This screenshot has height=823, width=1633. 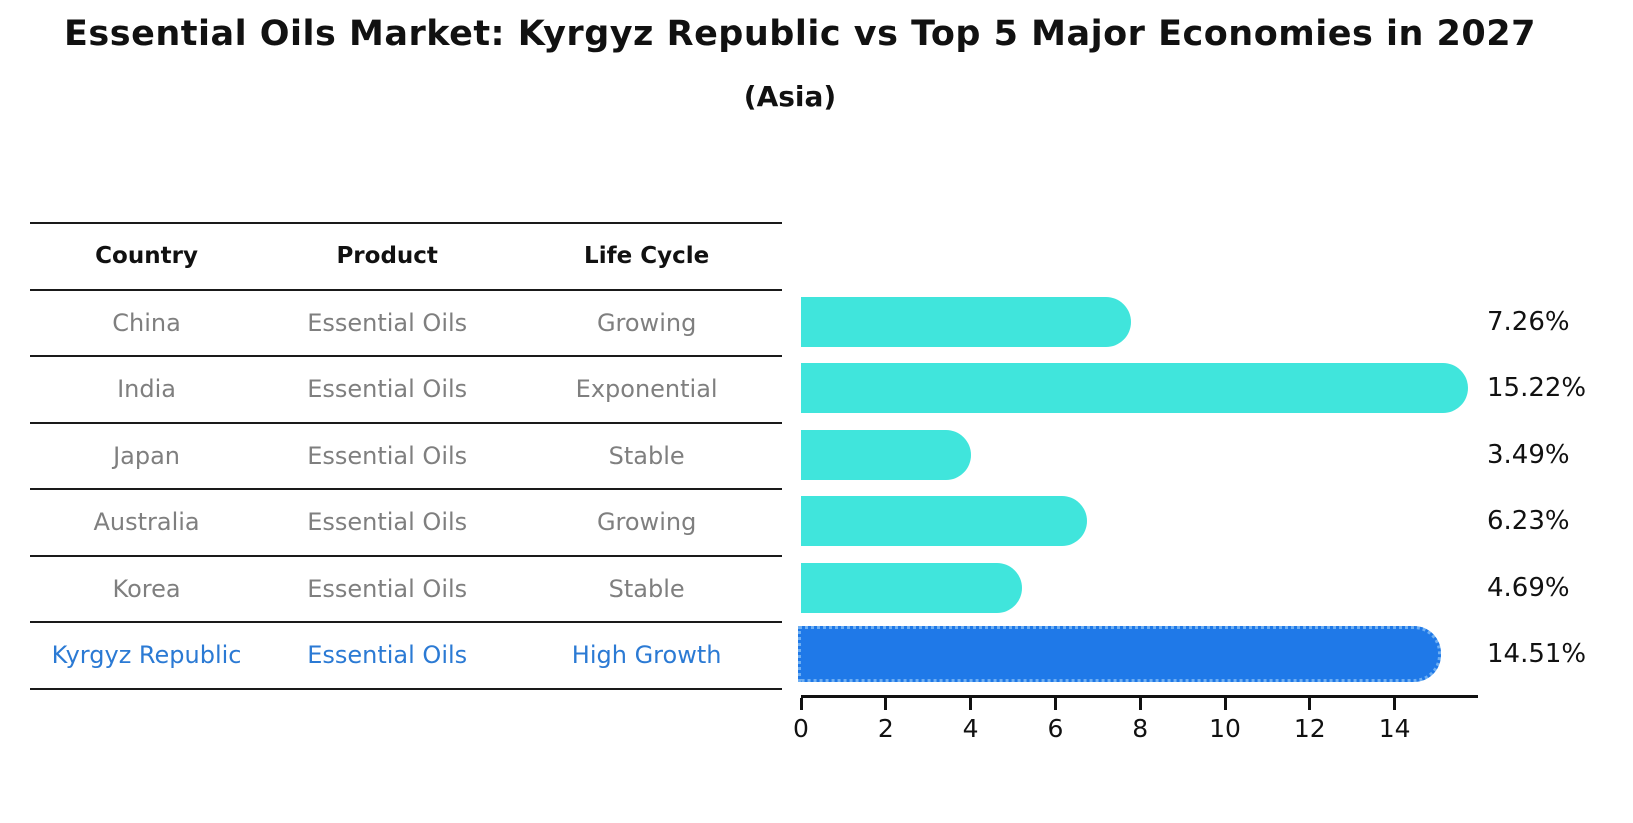 I want to click on lifecycle-cell: High Growth, so click(x=646, y=655).